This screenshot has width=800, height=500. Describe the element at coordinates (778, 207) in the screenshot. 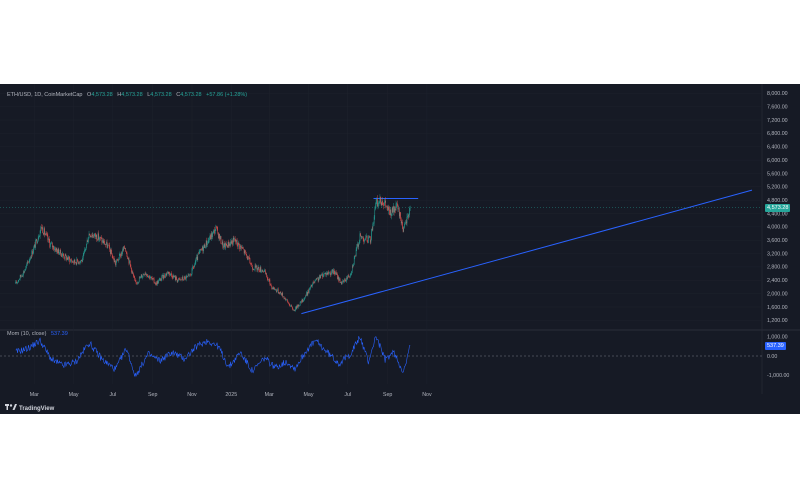

I see `last-price-tag: 4,573.28` at that location.